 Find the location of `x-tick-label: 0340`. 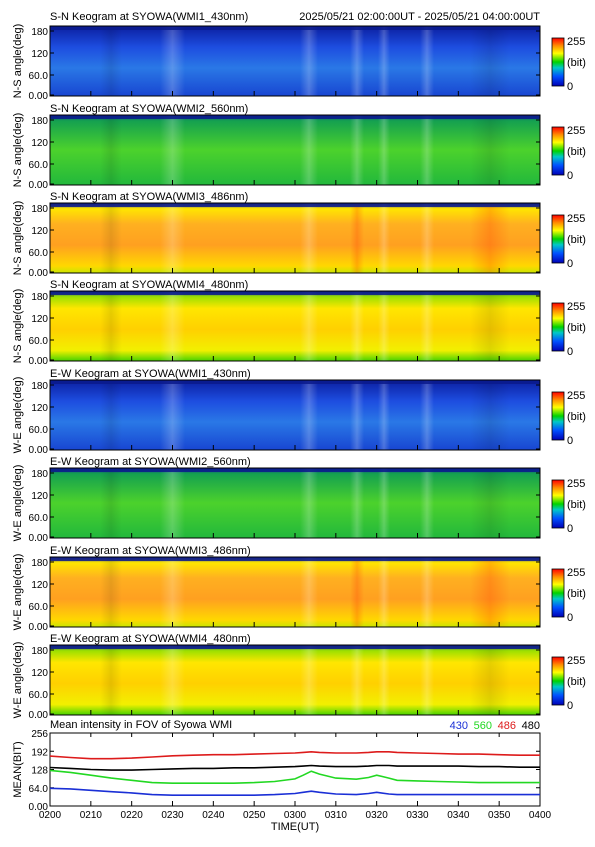

x-tick-label: 0340 is located at coordinates (458, 815).